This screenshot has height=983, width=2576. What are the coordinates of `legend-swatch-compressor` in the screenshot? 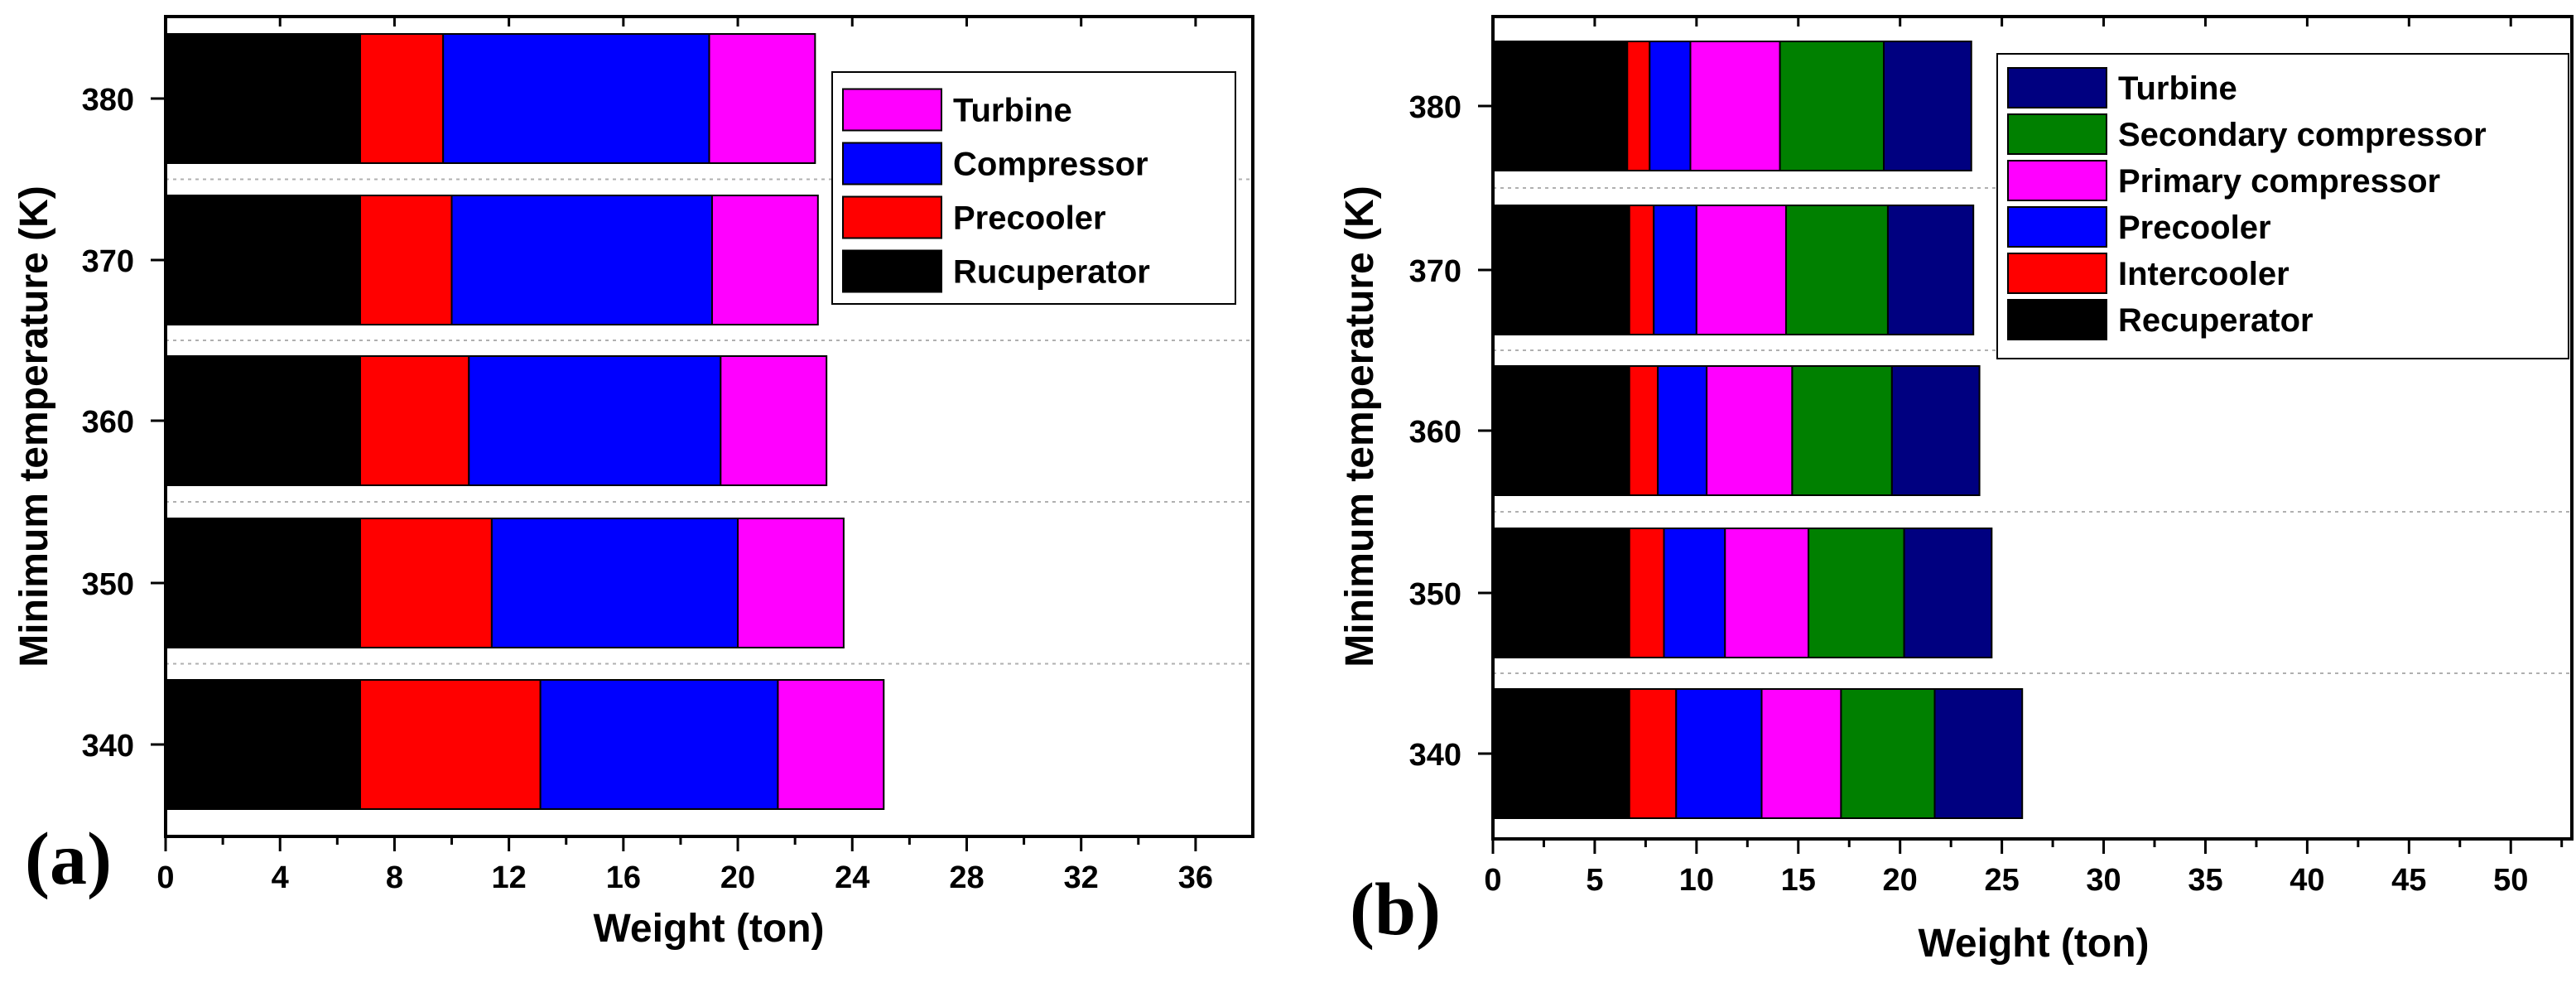 It's located at (892, 164).